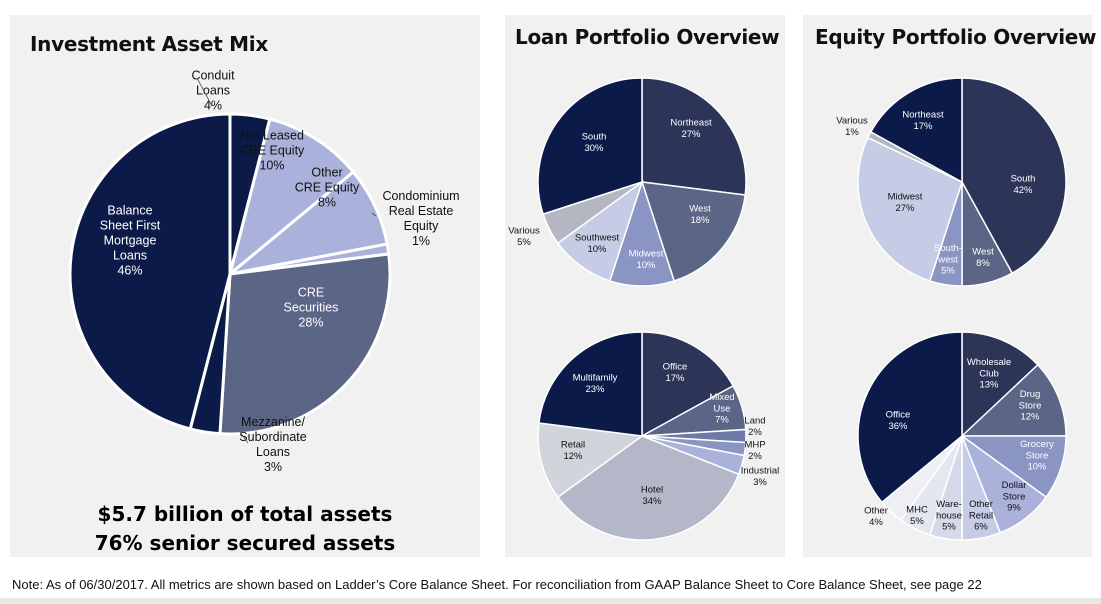 The image size is (1101, 604). I want to click on leader-line-conduit-loans, so click(204, 92).